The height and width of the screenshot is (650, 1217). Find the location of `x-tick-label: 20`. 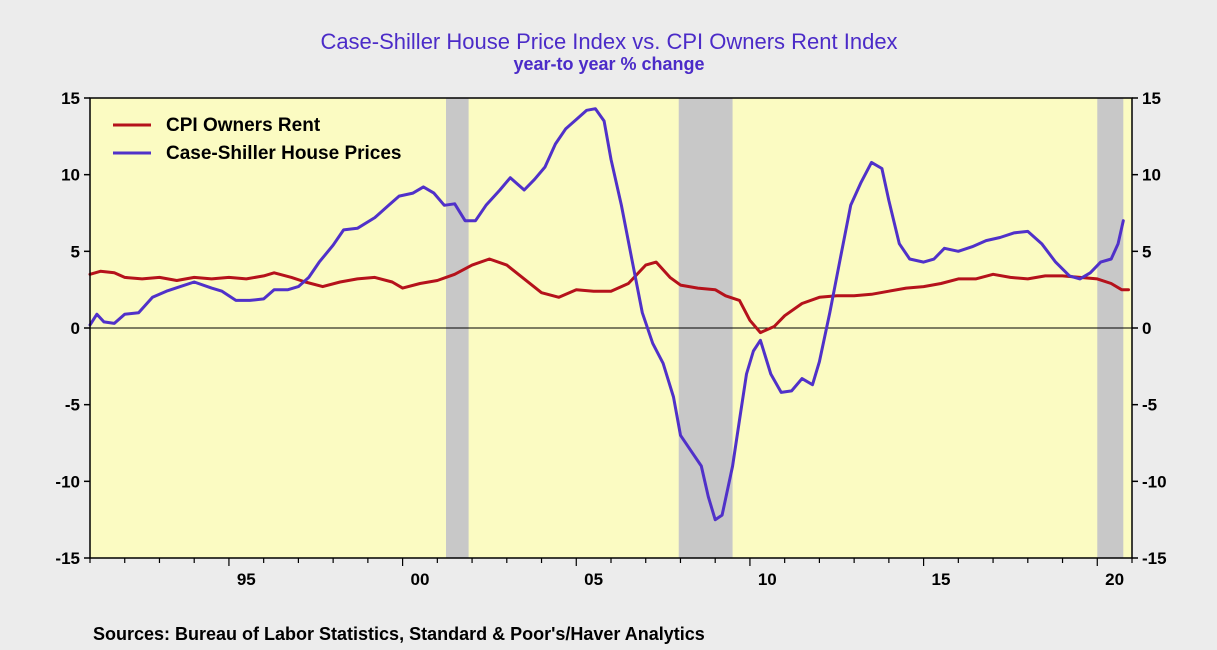

x-tick-label: 20 is located at coordinates (1114, 579).